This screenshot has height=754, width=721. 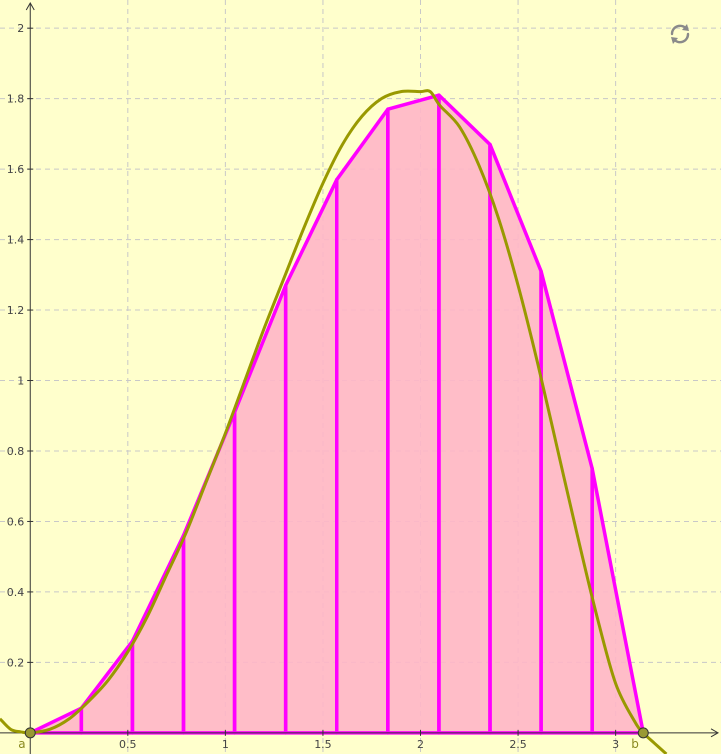 What do you see at coordinates (16, 521) in the screenshot?
I see `y-tick-label: 0.6` at bounding box center [16, 521].